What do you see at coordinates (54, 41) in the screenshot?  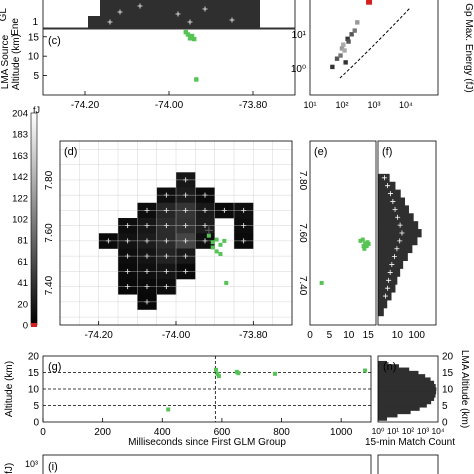 I see `panel-c-tag: (c)` at bounding box center [54, 41].